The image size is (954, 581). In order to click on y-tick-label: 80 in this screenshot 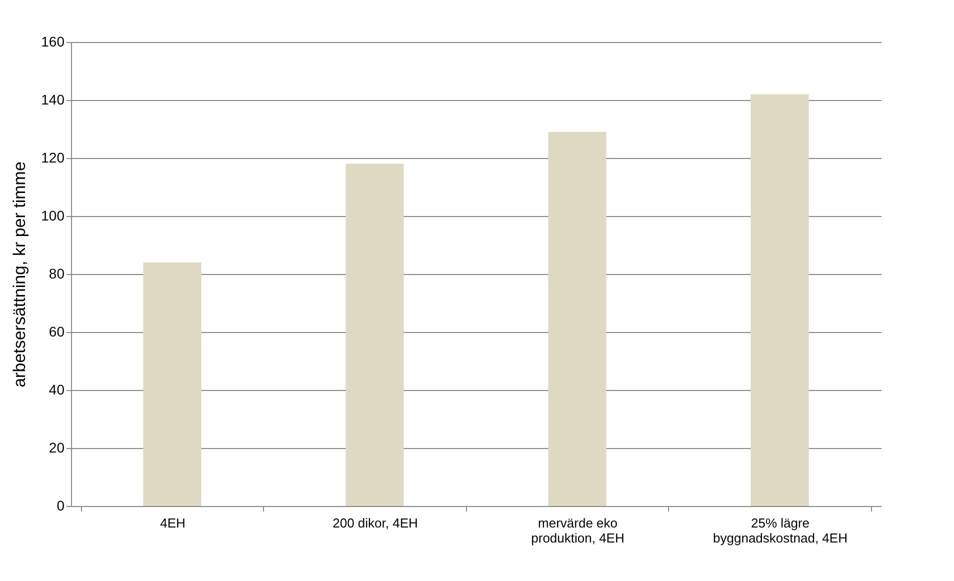, I will do `click(56, 274)`.